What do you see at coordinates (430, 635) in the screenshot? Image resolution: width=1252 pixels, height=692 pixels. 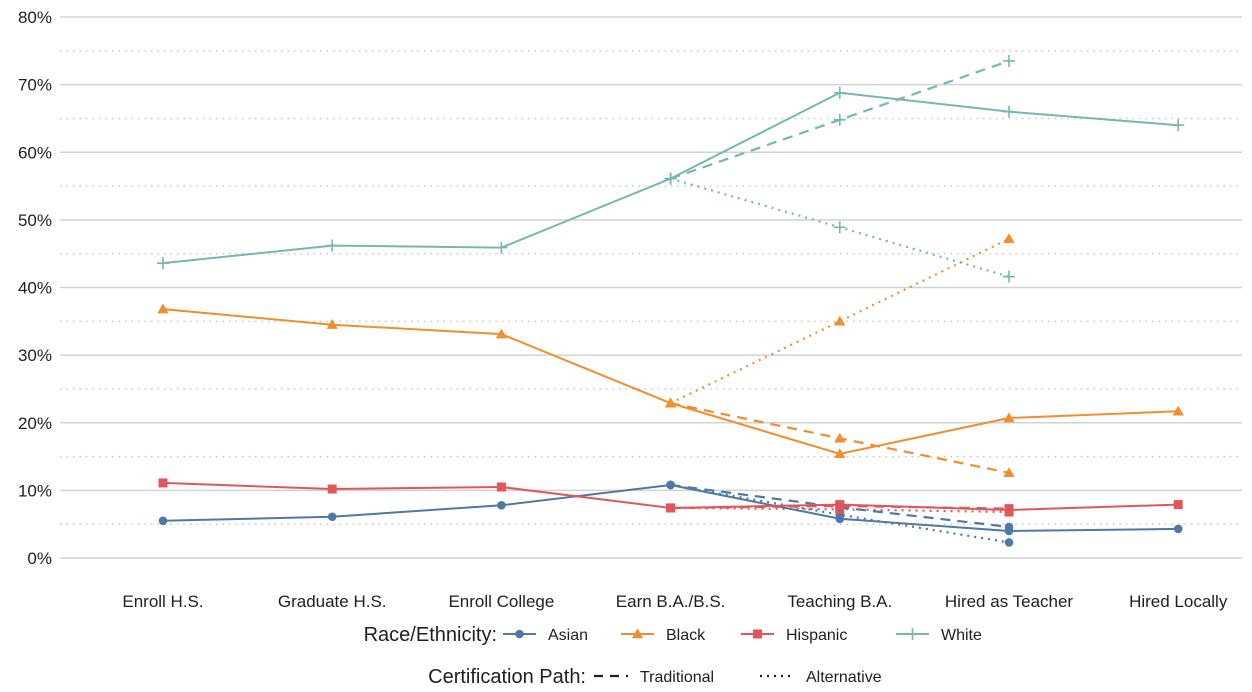 I see `legend-race-title: Race/Ethnicity:` at bounding box center [430, 635].